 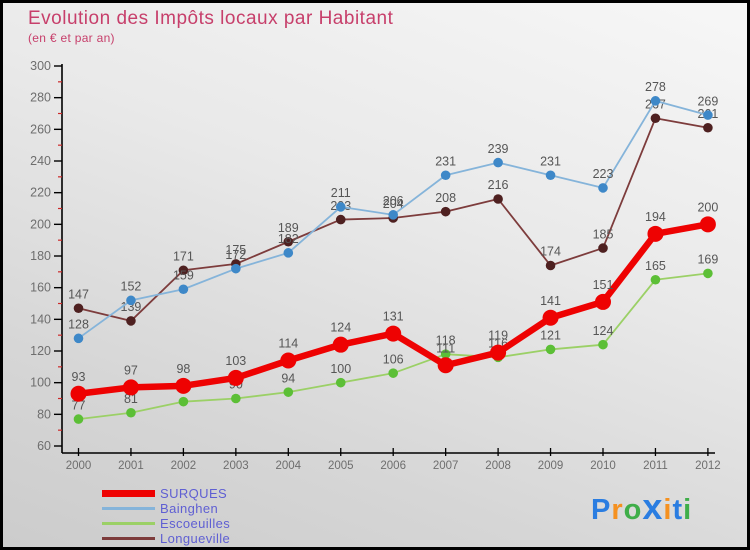 What do you see at coordinates (498, 185) in the screenshot?
I see `data-label: 216` at bounding box center [498, 185].